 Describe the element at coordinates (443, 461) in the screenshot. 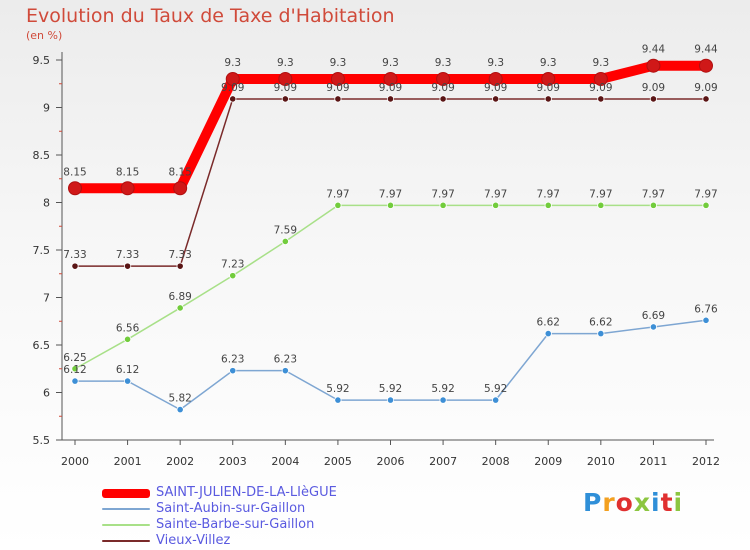

I see `x-tick-label: 2007` at that location.